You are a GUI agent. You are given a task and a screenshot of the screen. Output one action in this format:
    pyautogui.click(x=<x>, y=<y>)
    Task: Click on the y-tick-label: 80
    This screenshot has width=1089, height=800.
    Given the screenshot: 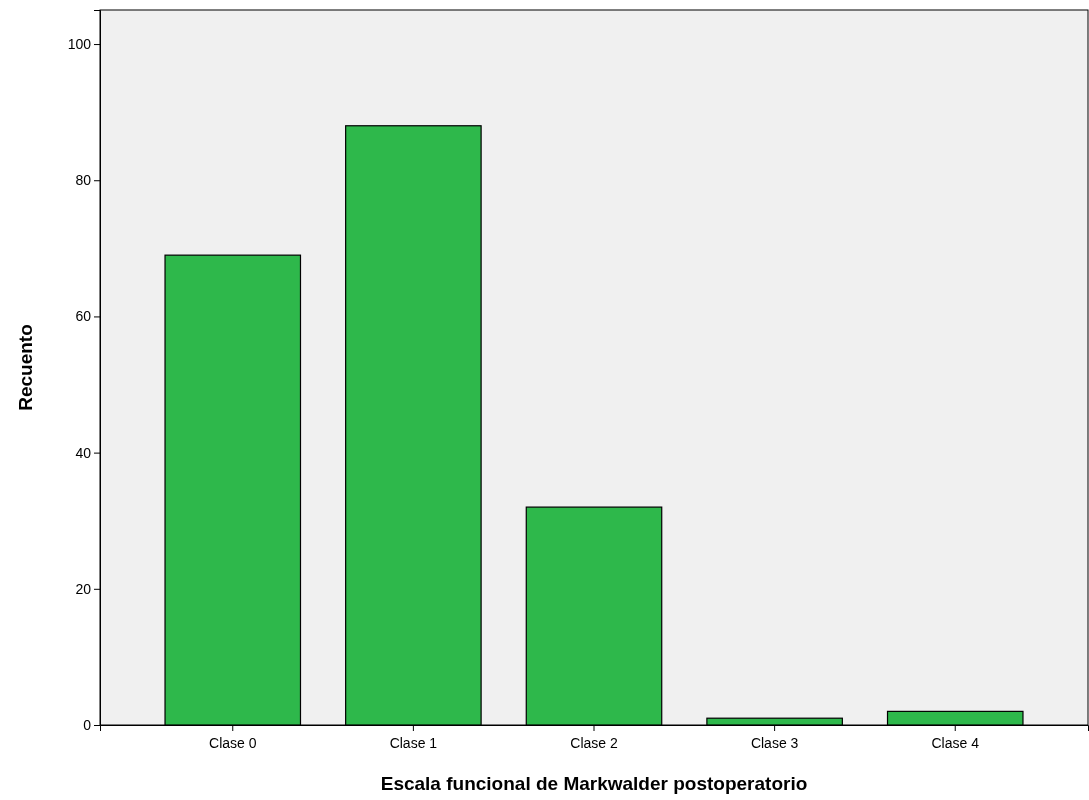 What is the action you would take?
    pyautogui.click(x=83, y=180)
    